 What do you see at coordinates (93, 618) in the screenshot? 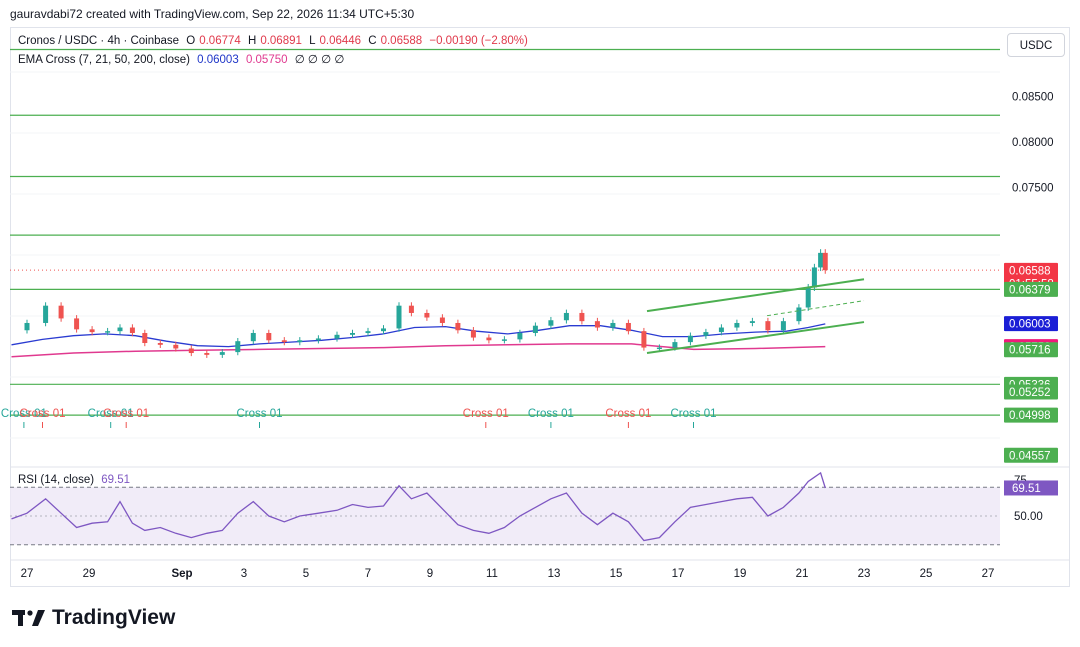
I see `brand-logo: TradingView` at bounding box center [93, 618].